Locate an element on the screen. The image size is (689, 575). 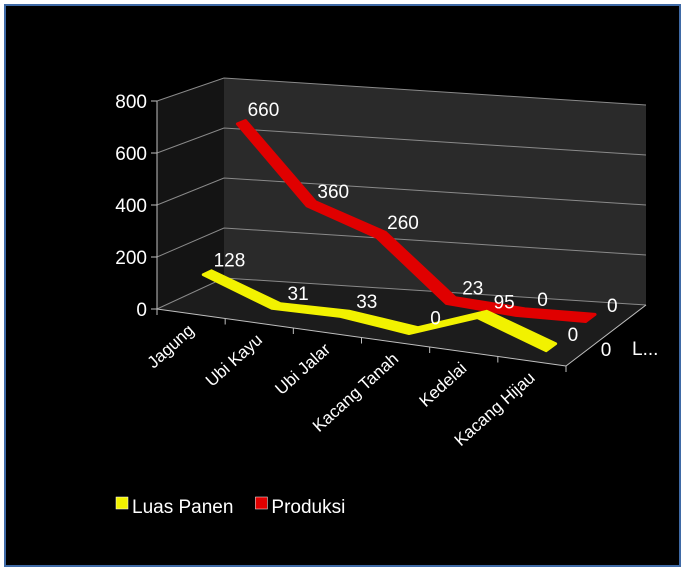
y-tick-label: 200 is located at coordinates (131, 258).